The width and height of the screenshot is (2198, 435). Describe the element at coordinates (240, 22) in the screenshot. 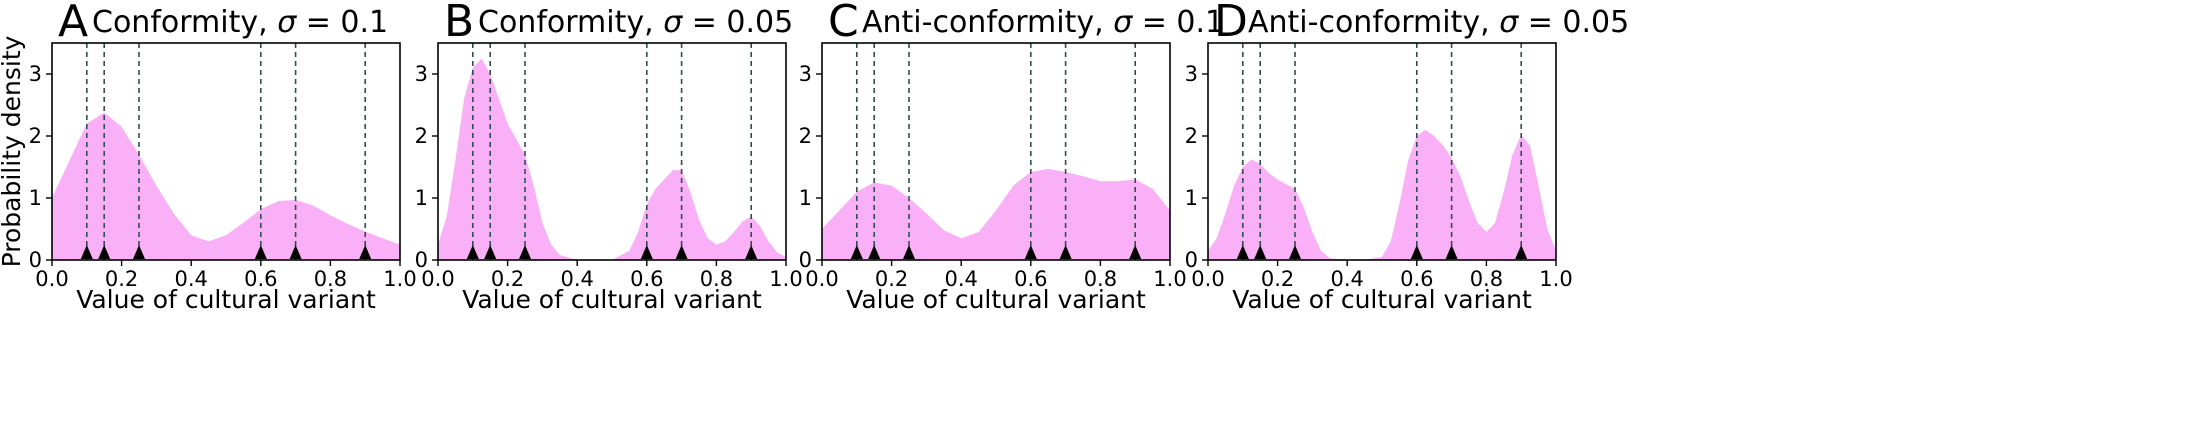

I see `panel-title: Conformity, σ = 0.1` at that location.